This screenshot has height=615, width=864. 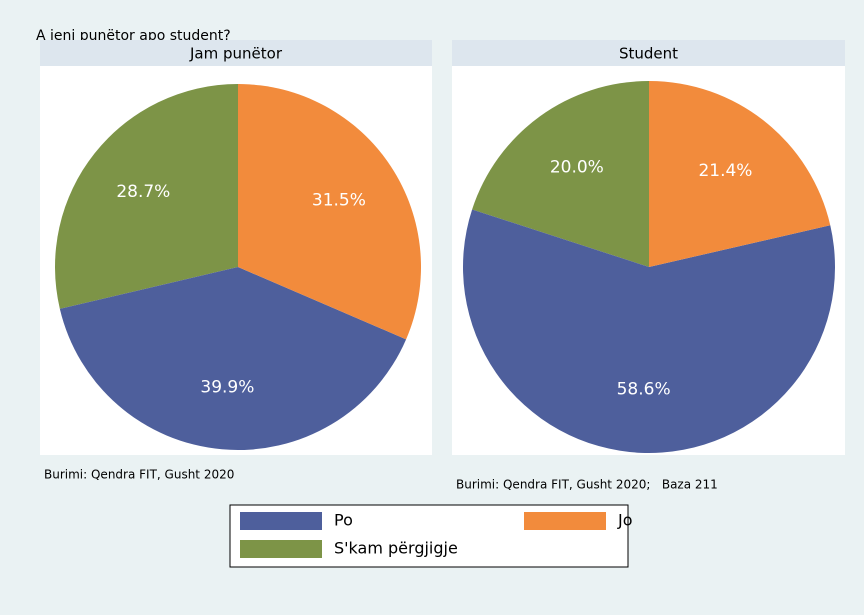 What do you see at coordinates (396, 548) in the screenshot?
I see `legend-label: S'kam përgjigje` at bounding box center [396, 548].